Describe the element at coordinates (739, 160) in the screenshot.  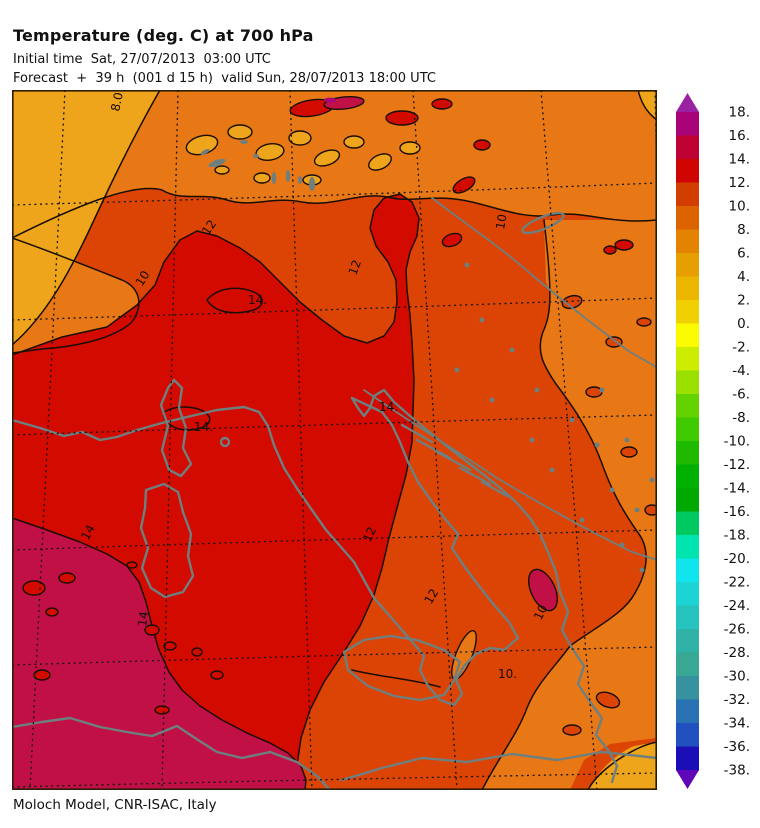
I see `colorbar-tick-label: 14.` at that location.